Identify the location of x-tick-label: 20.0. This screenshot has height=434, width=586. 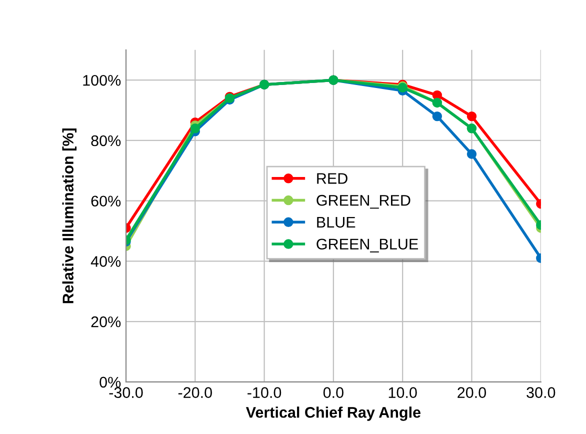
(472, 392).